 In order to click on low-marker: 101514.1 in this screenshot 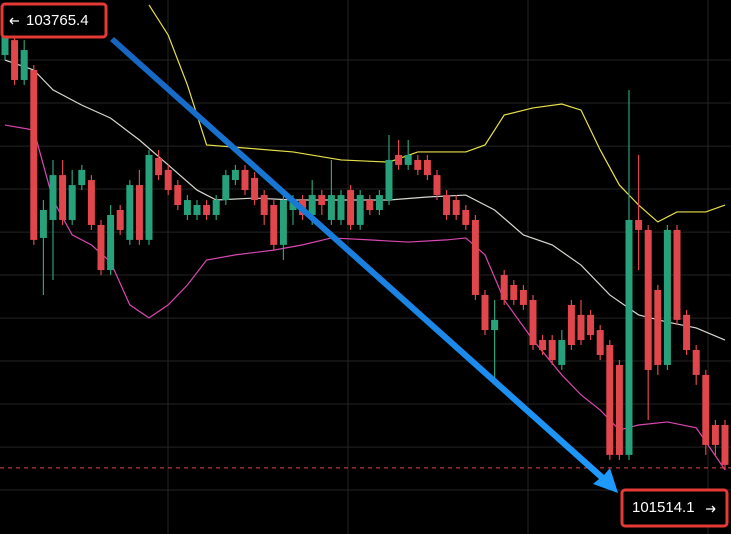, I will do `click(674, 508)`.